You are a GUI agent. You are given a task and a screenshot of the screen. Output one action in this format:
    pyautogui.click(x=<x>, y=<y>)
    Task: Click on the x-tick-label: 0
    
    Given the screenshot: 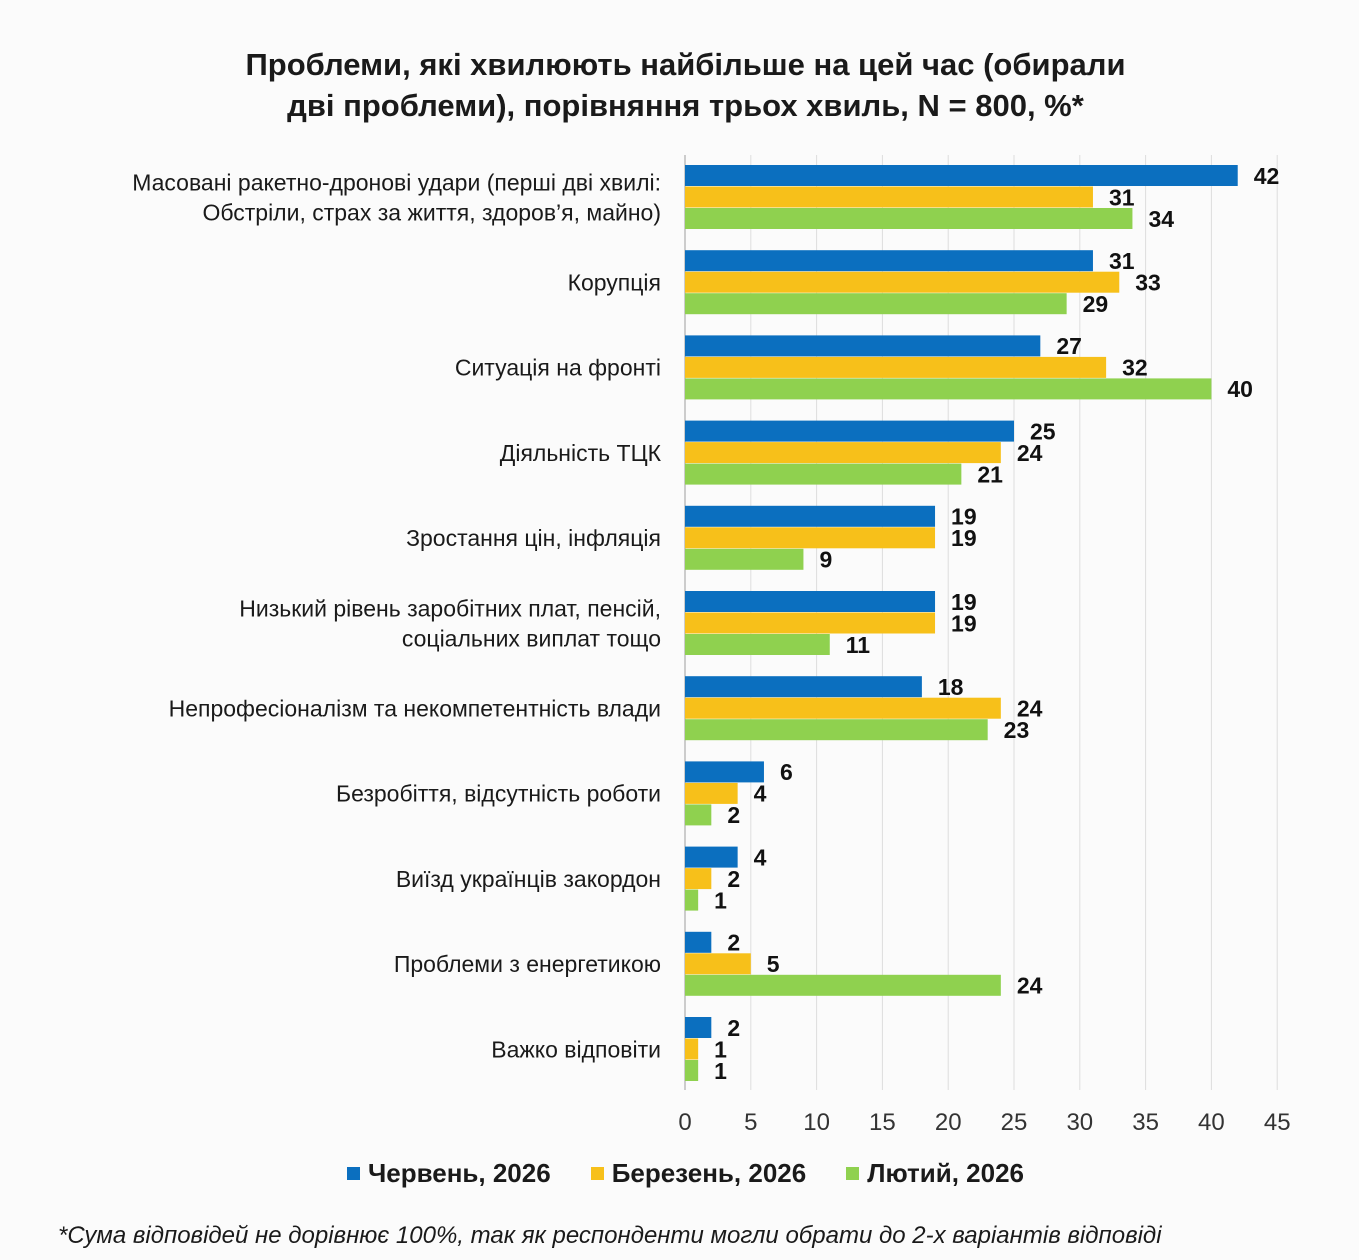 What is the action you would take?
    pyautogui.click(x=684, y=1122)
    